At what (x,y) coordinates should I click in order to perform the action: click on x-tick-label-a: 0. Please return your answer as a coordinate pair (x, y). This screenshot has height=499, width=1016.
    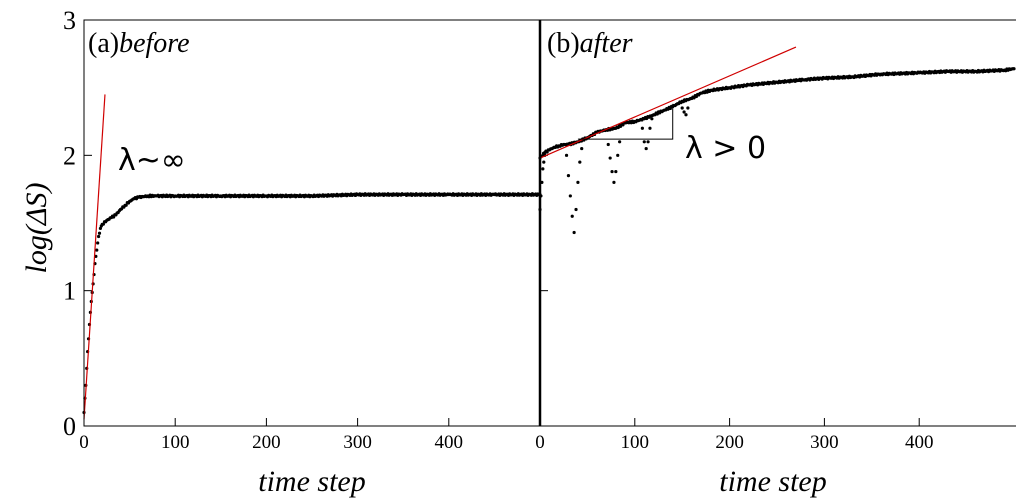
    Looking at the image, I should click on (84, 442).